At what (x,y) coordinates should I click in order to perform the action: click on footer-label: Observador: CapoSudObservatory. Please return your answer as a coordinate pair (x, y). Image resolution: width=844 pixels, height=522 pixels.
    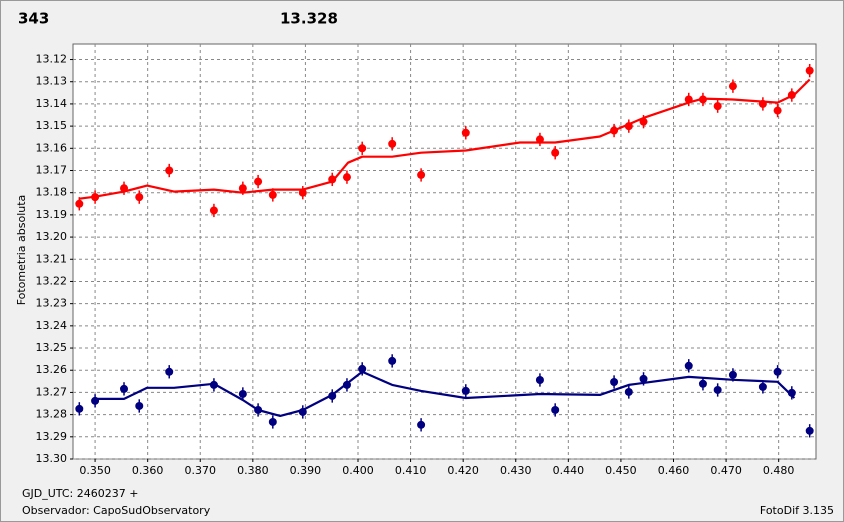
    Looking at the image, I should click on (116, 510).